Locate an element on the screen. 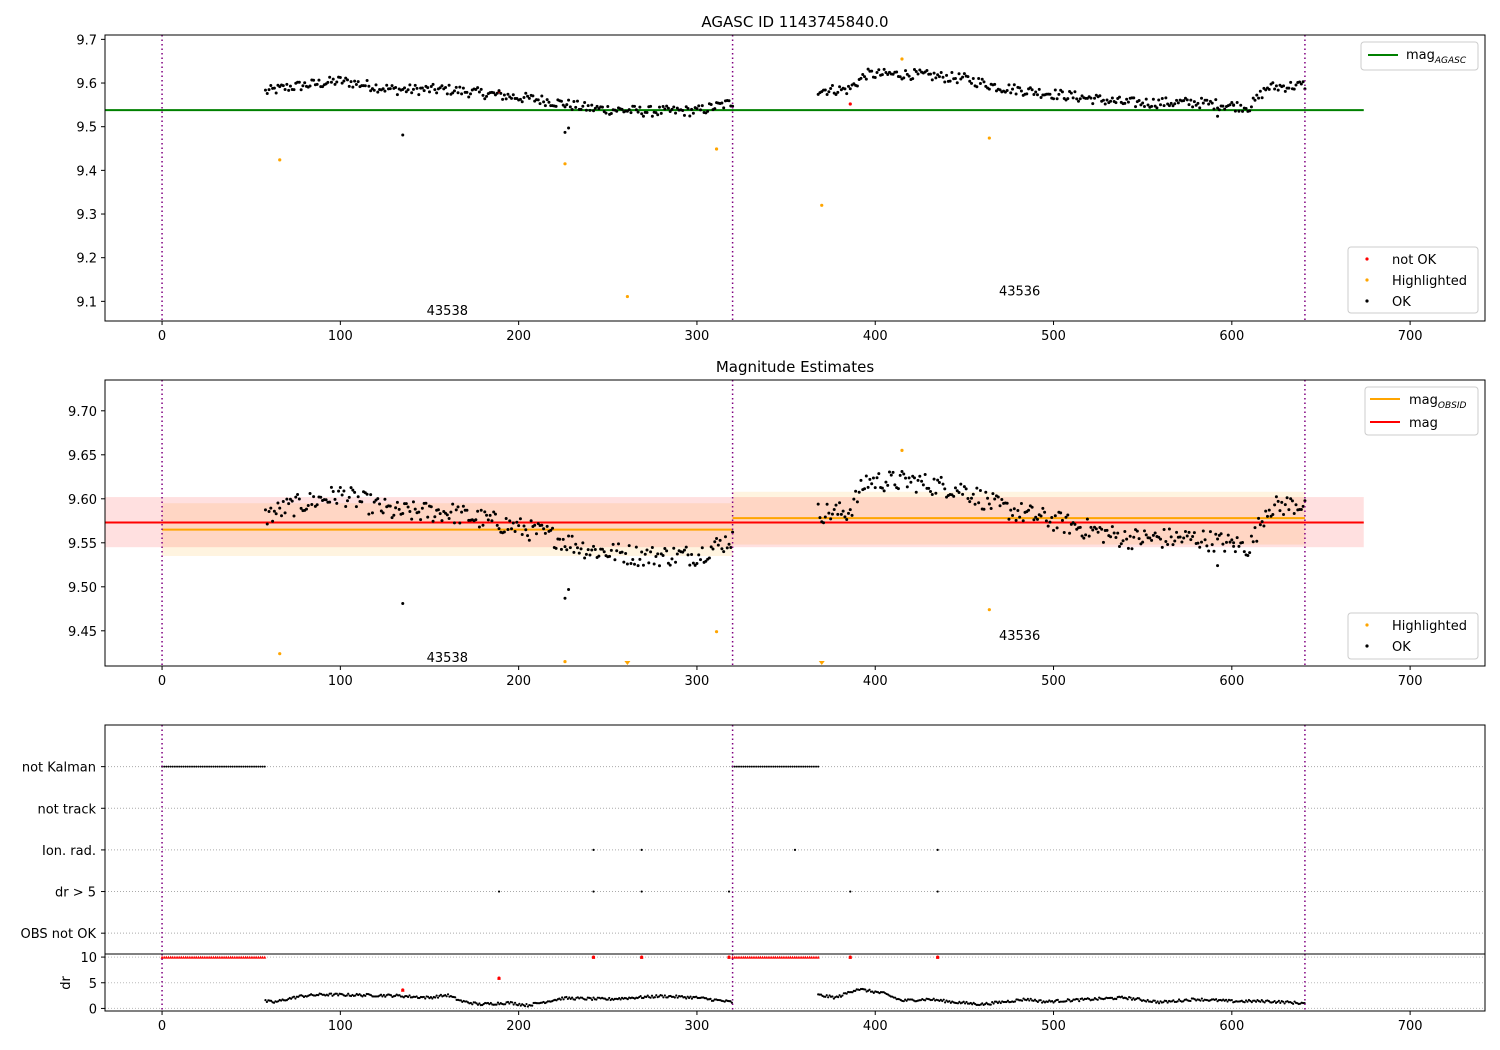 The image size is (1500, 1050). y-tick-label: 9.2 is located at coordinates (86, 259).